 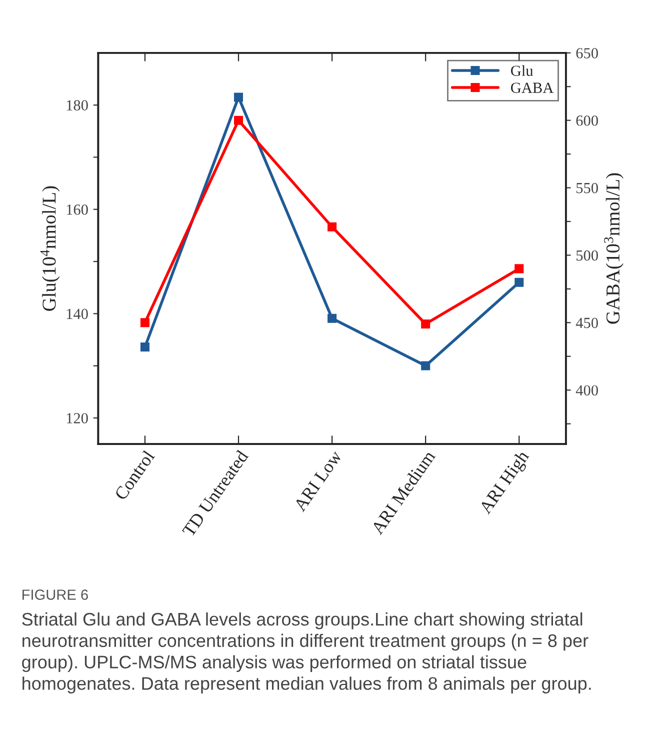 I want to click on text: Striatal Glu and GABA levels across groups.Line chart showing striatal neurotransmitter concentrations in different treatment groups (n = 8 per group). UPLC-MS/MS analysis was performed on striatal tissue homogenates. Data represent median values from 8 animals per group., so click(x=306, y=653).